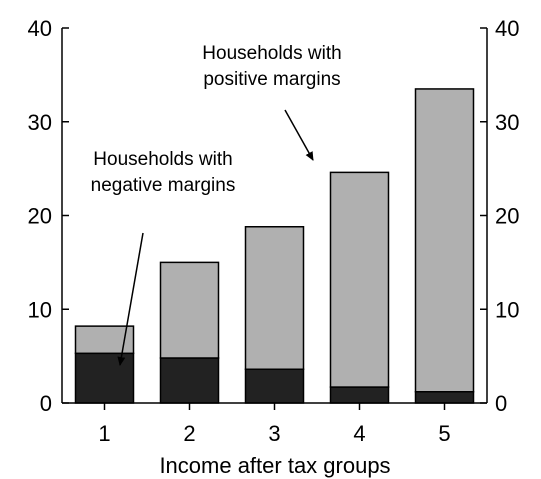 This screenshot has height=479, width=541. What do you see at coordinates (40, 28) in the screenshot?
I see `y-tick-label-left-40: 40` at bounding box center [40, 28].